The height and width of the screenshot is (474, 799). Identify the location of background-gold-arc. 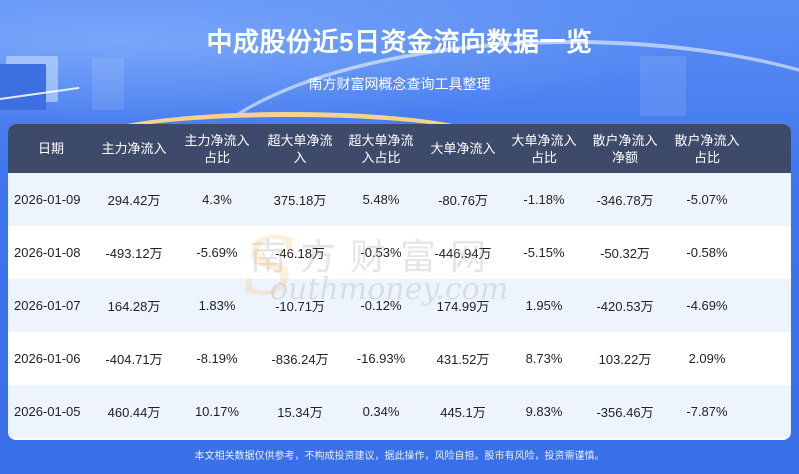
(290, 144).